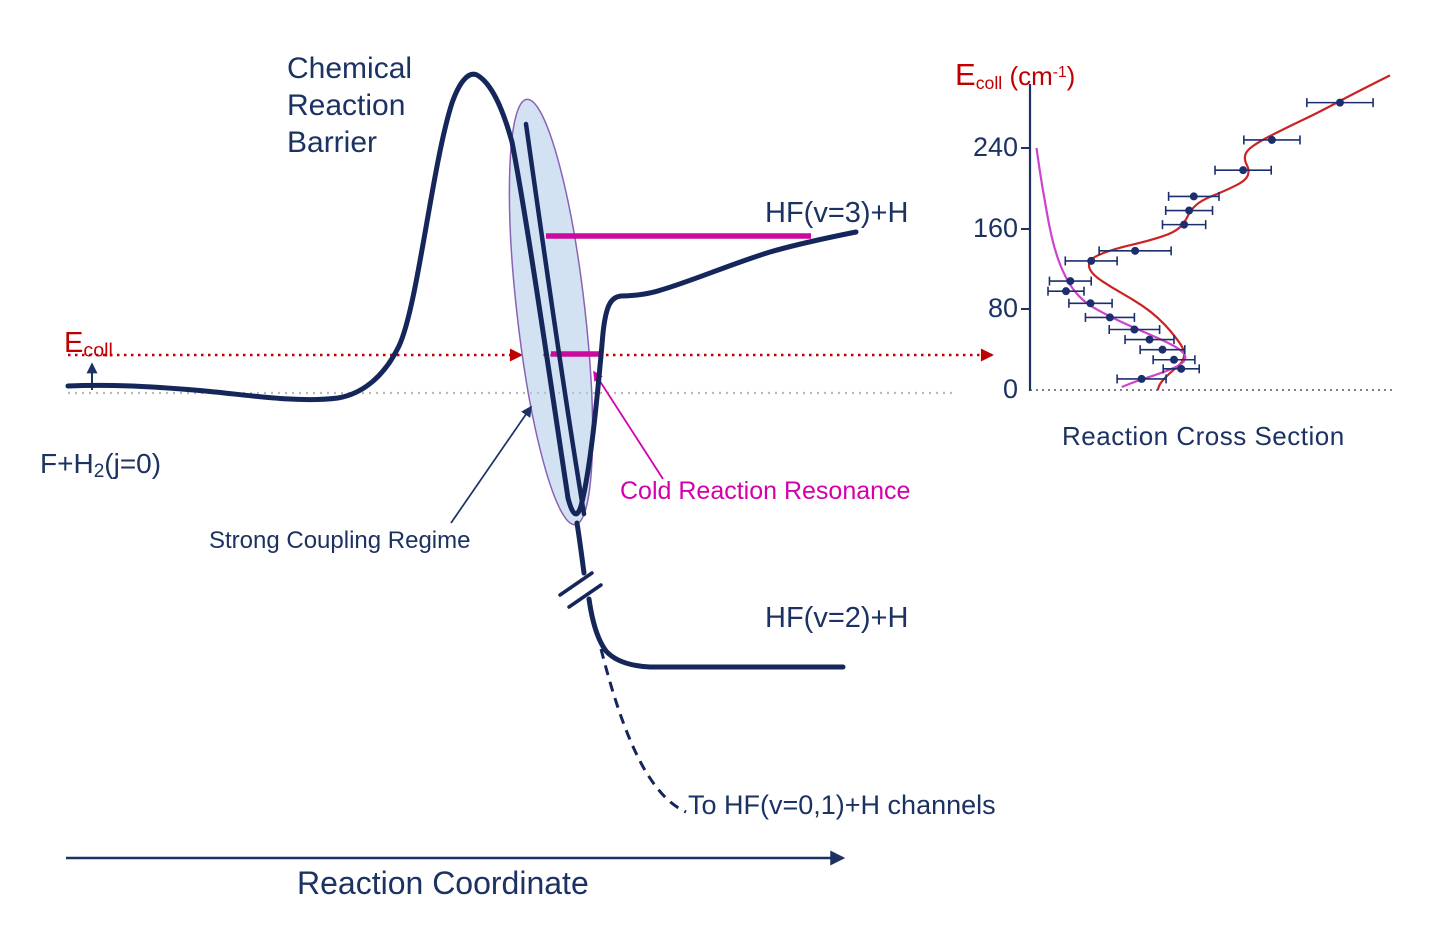  I want to click on ecoll-base: E, so click(74, 342).